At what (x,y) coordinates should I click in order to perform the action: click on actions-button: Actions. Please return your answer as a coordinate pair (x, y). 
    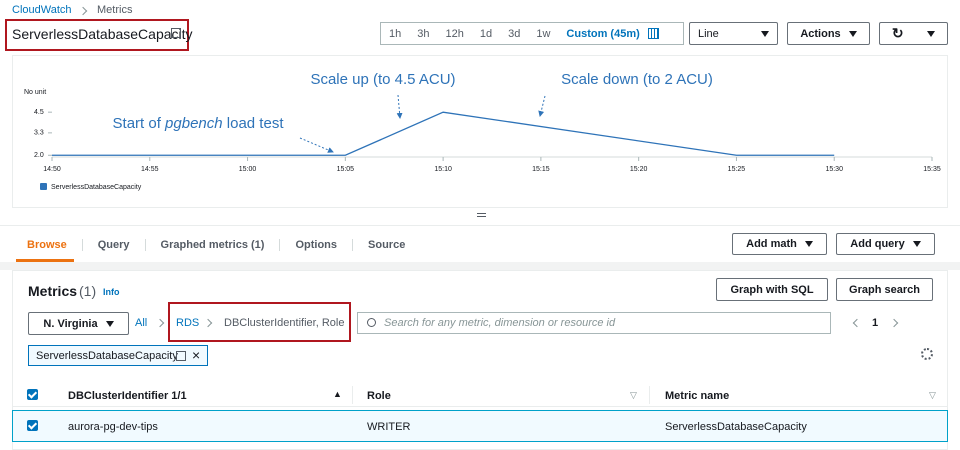
    Looking at the image, I should click on (828, 33).